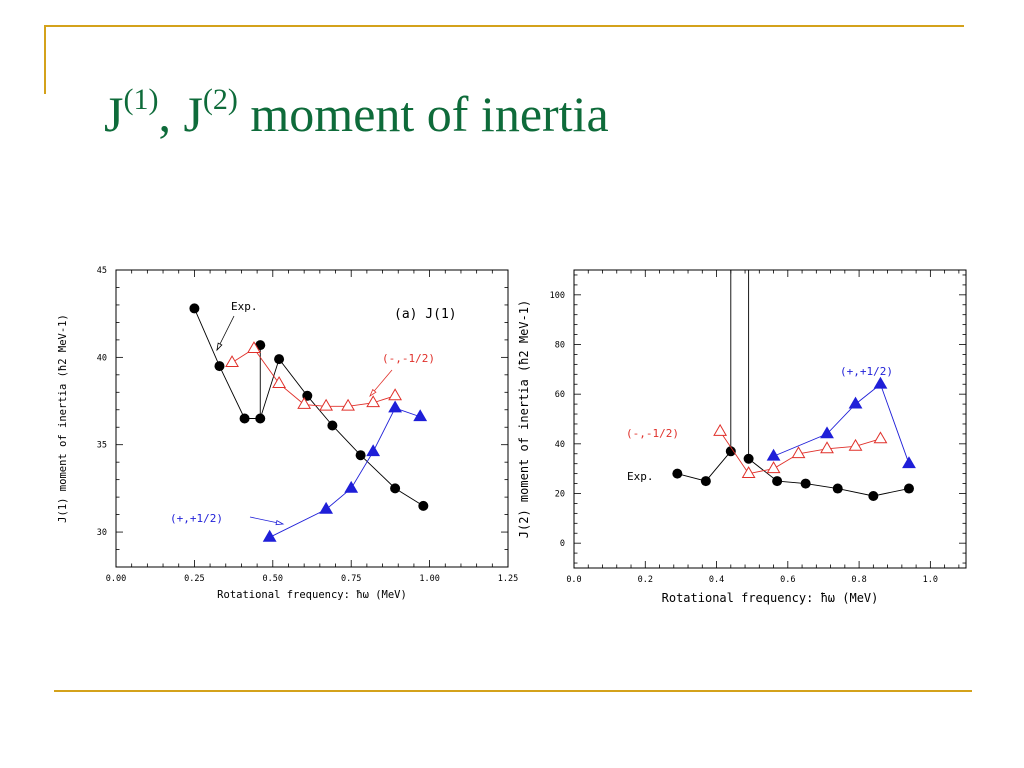 The width and height of the screenshot is (1024, 768). Describe the element at coordinates (141, 99) in the screenshot. I see `title-j1-superscript: (1)` at that location.